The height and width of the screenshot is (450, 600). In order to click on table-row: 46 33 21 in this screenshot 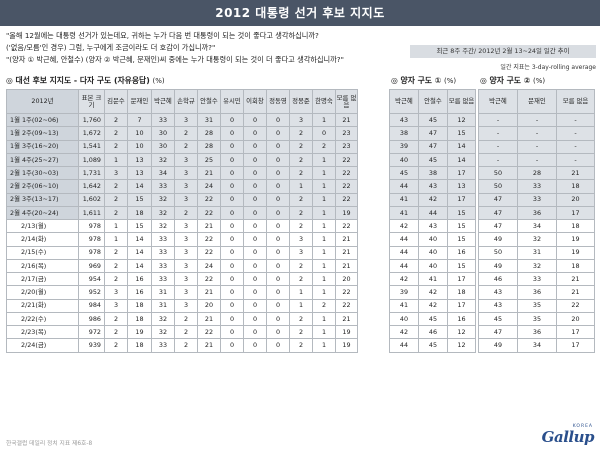, I will do `click(536, 279)`.